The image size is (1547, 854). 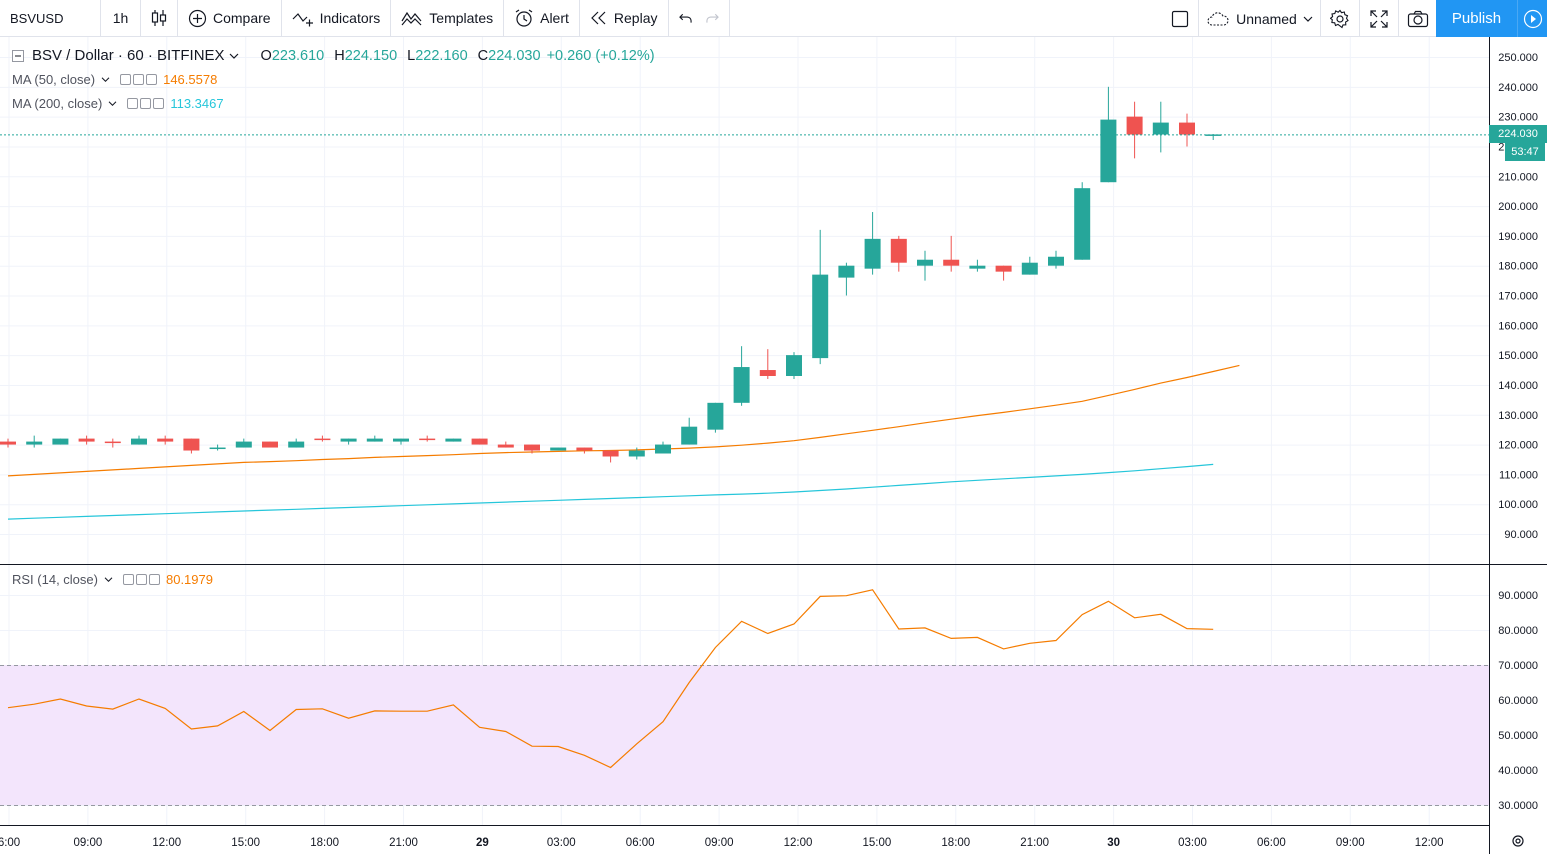 What do you see at coordinates (1518, 475) in the screenshot?
I see `price-tick-label: 110.000` at bounding box center [1518, 475].